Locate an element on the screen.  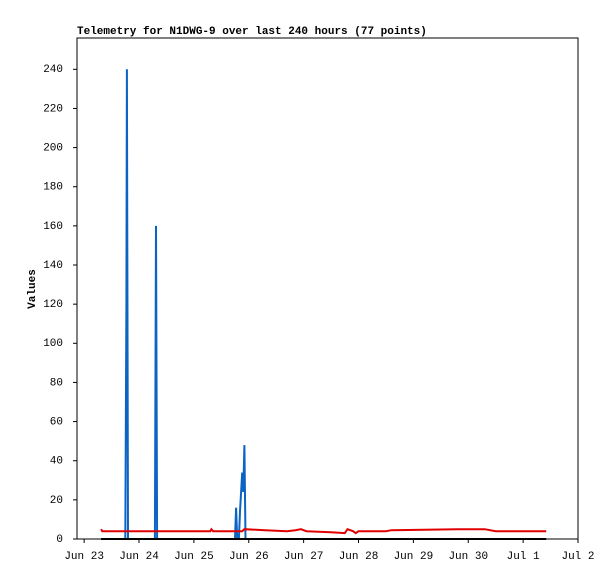
y-tick-label: 100 is located at coordinates (53, 344).